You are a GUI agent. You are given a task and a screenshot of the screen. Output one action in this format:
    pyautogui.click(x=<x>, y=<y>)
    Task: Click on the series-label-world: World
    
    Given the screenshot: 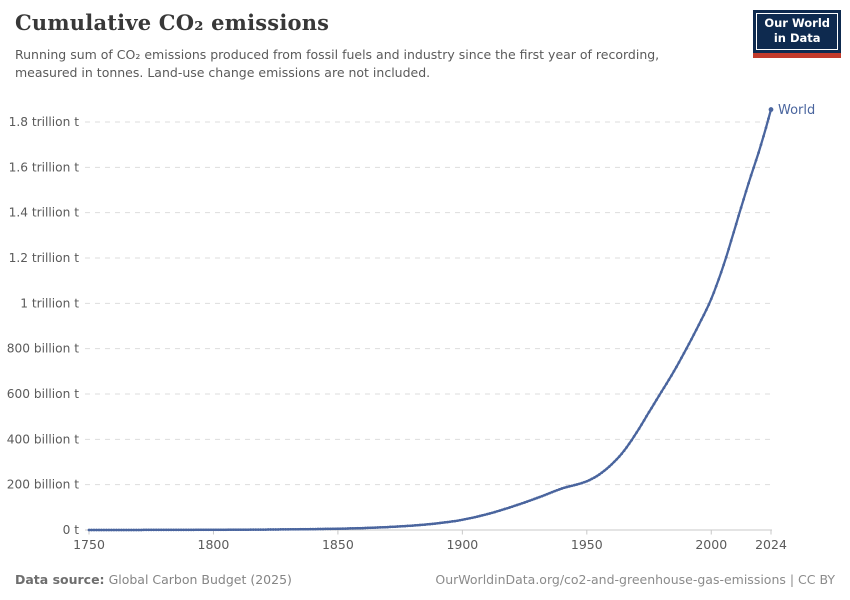 What is the action you would take?
    pyautogui.click(x=796, y=110)
    